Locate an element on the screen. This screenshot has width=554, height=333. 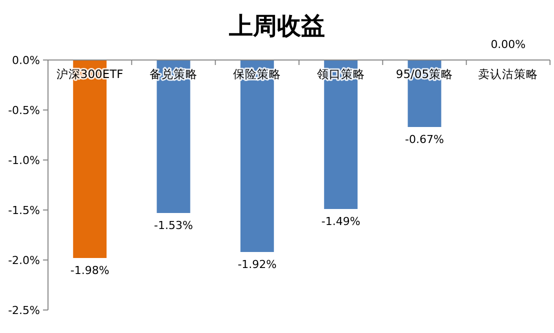
y-tick-label: -0.5% is located at coordinates (24, 110).